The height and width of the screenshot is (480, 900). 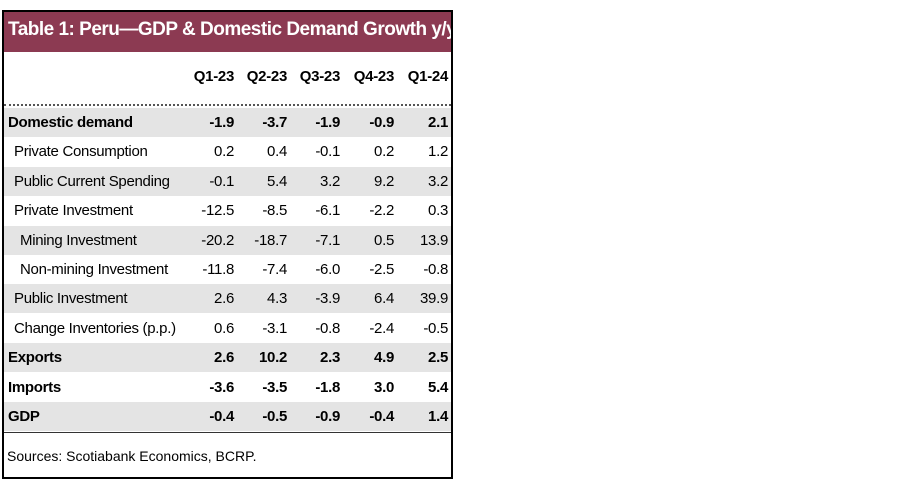 What do you see at coordinates (277, 299) in the screenshot?
I see `cell-value: 4.3` at bounding box center [277, 299].